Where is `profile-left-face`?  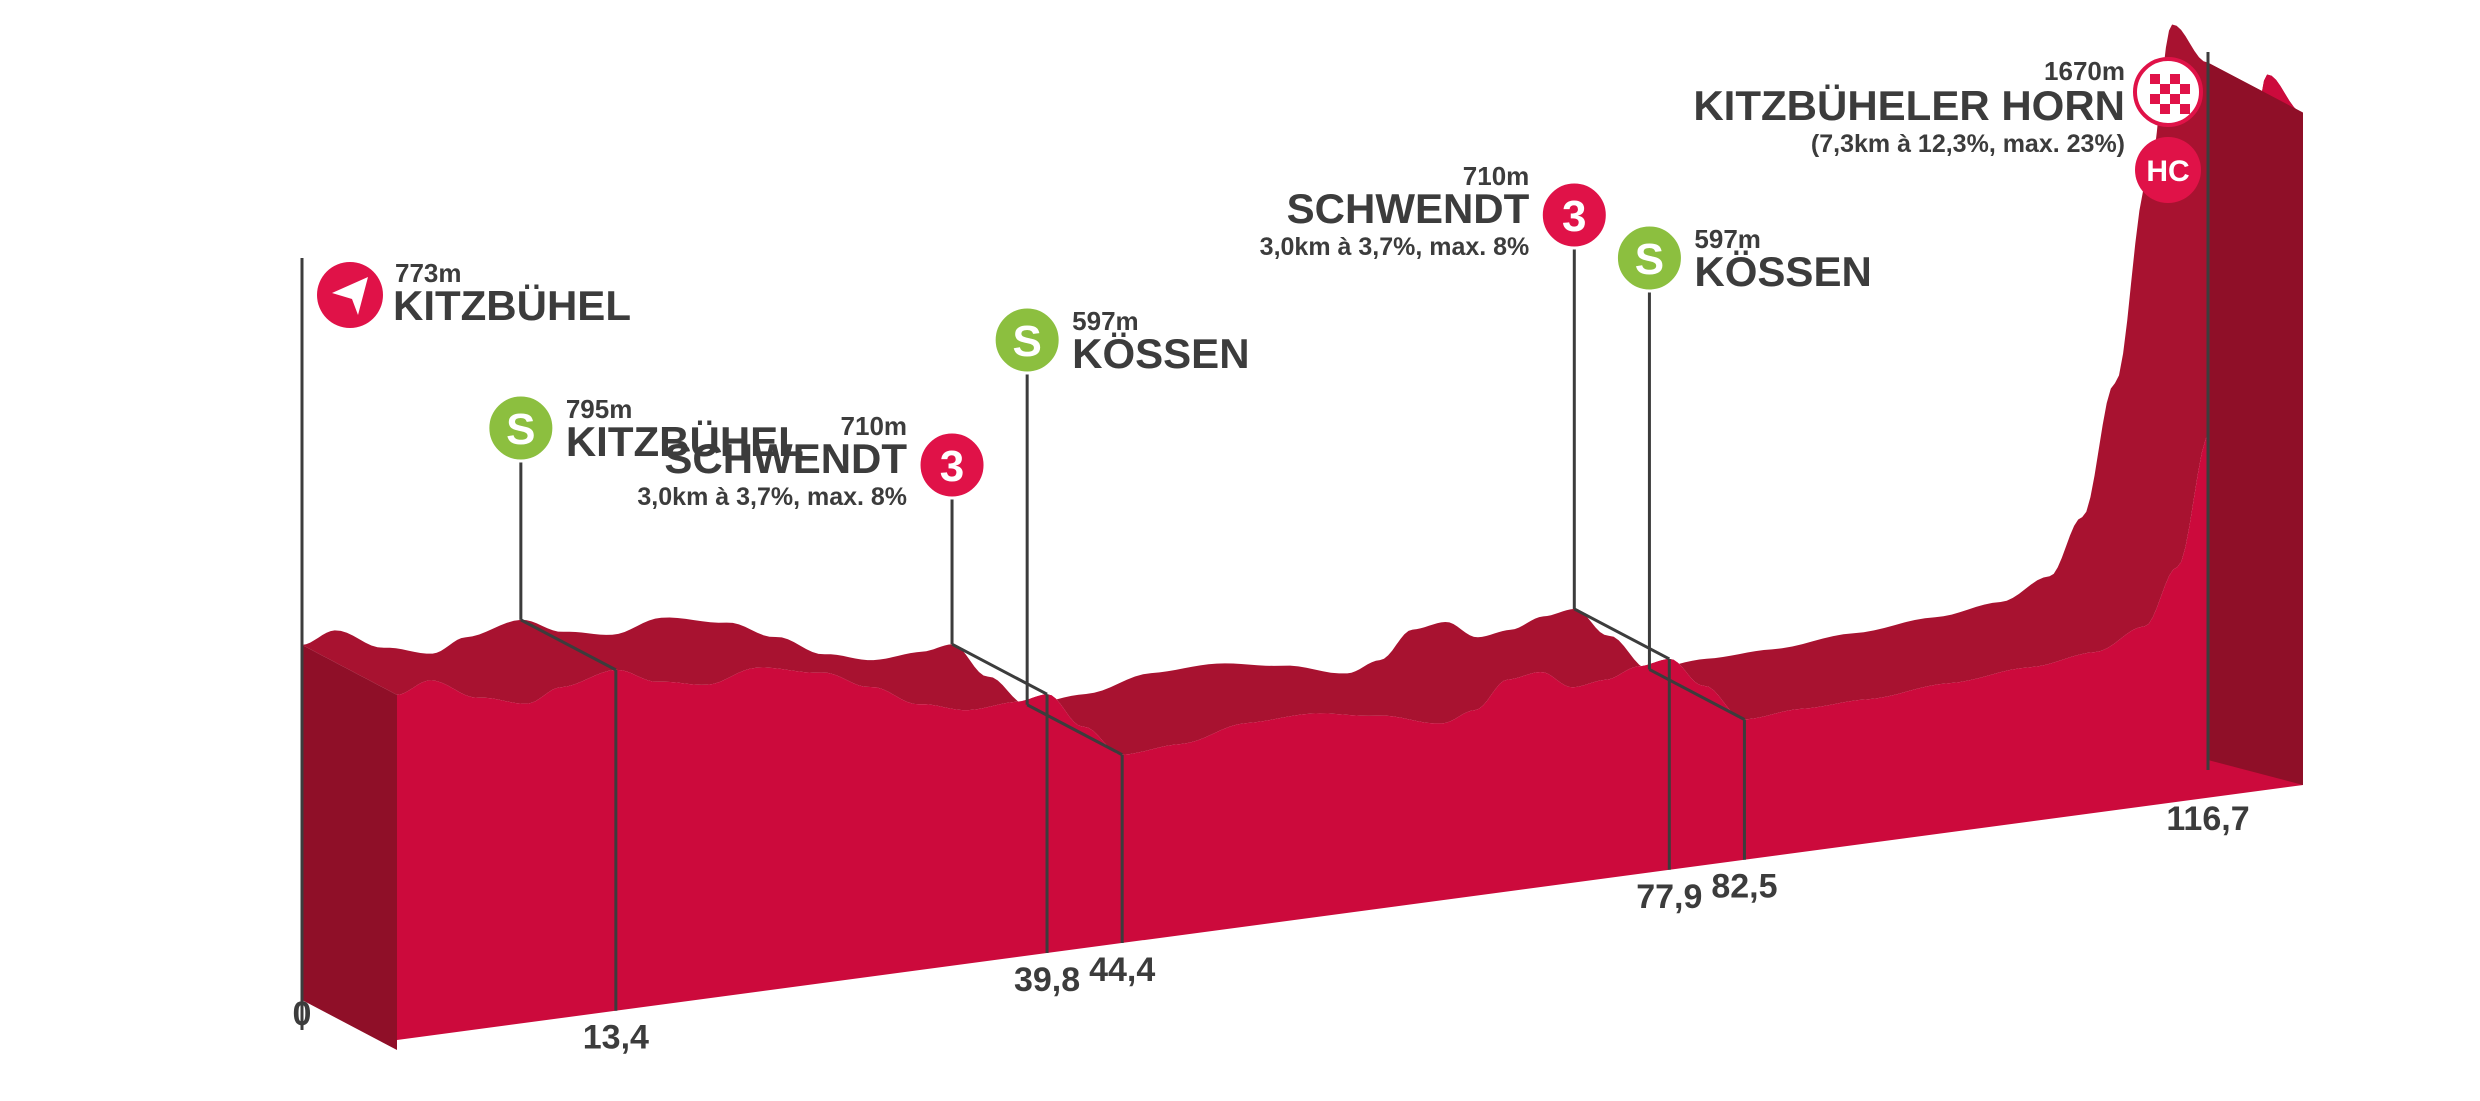
profile-left-face is located at coordinates (349, 847).